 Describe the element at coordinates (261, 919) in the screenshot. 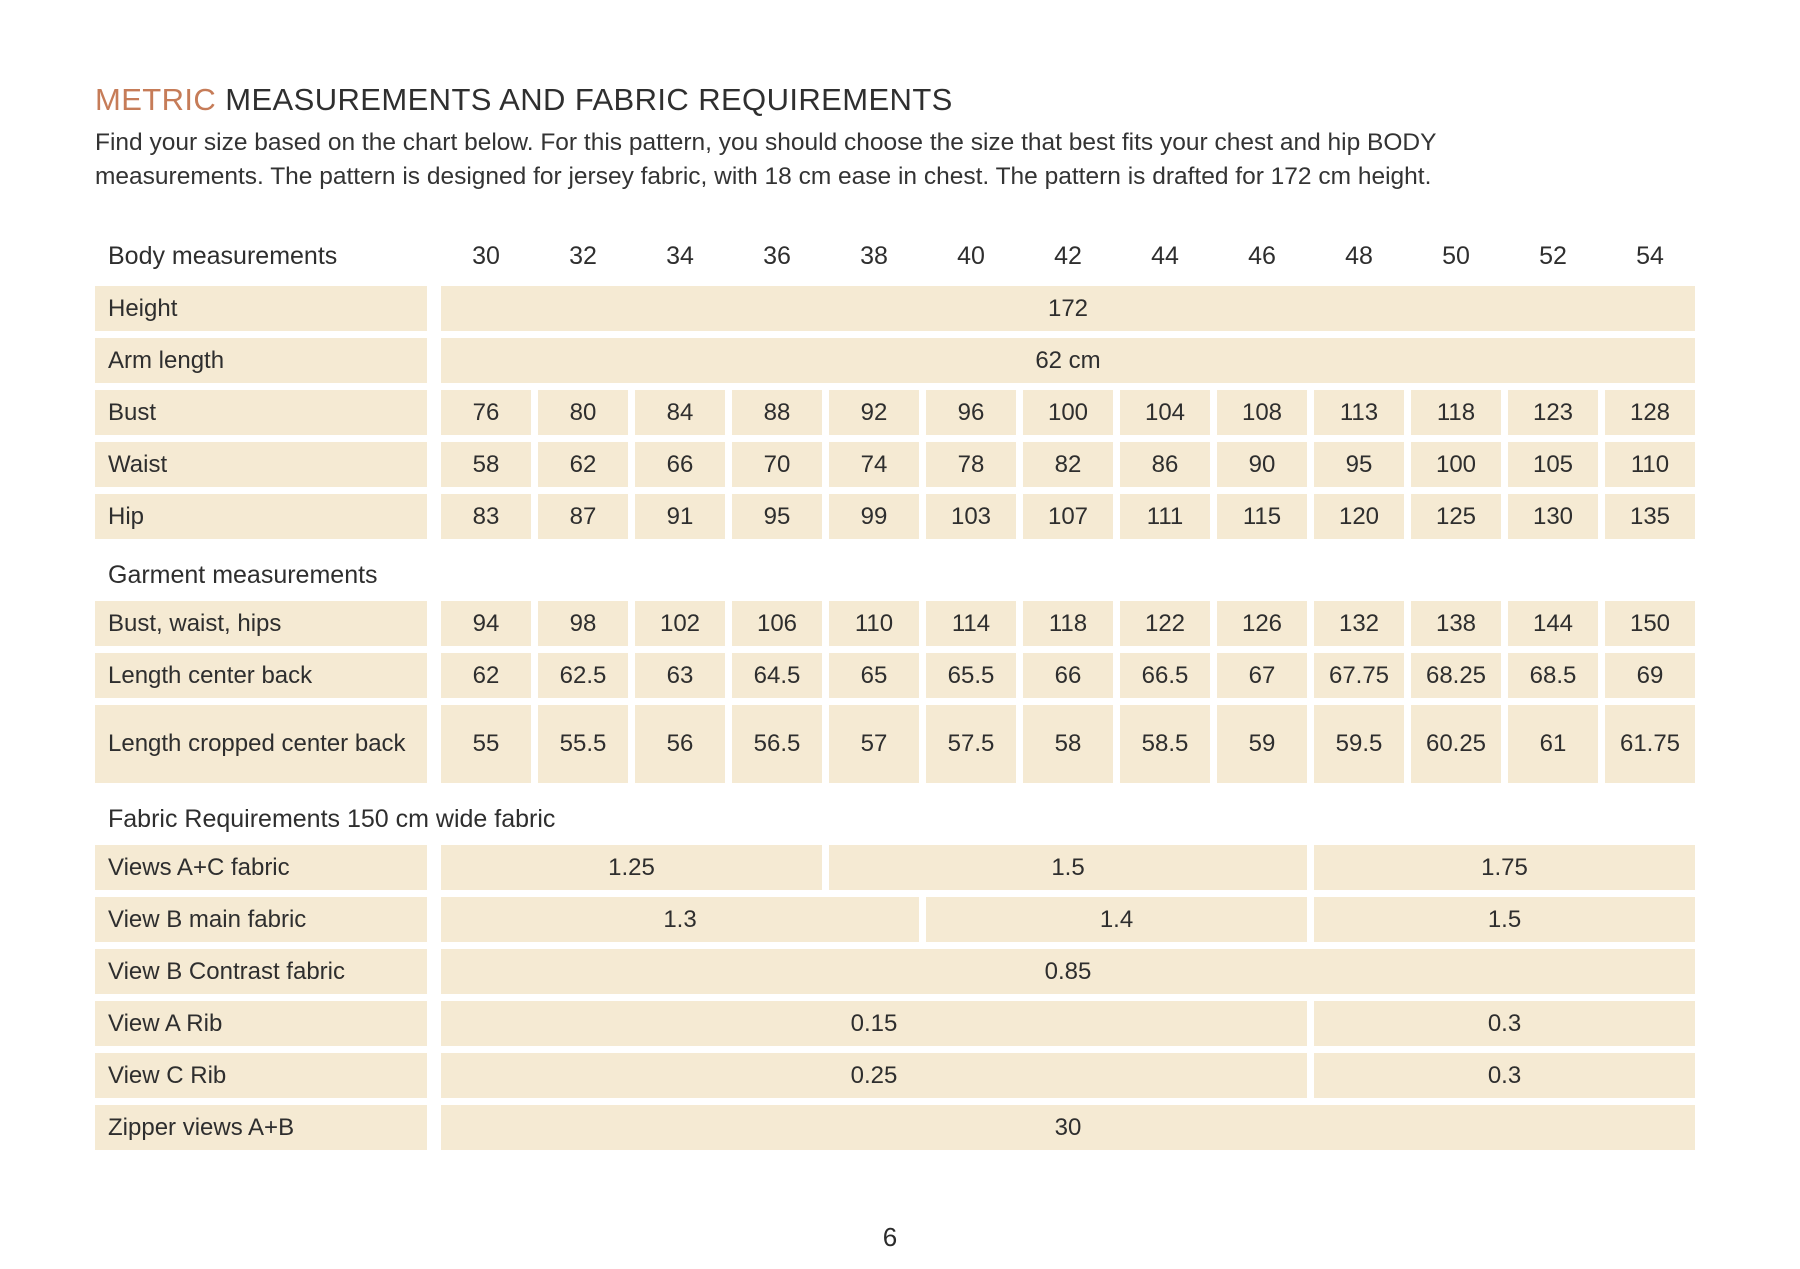

I see `row-label: View B main fabric` at that location.